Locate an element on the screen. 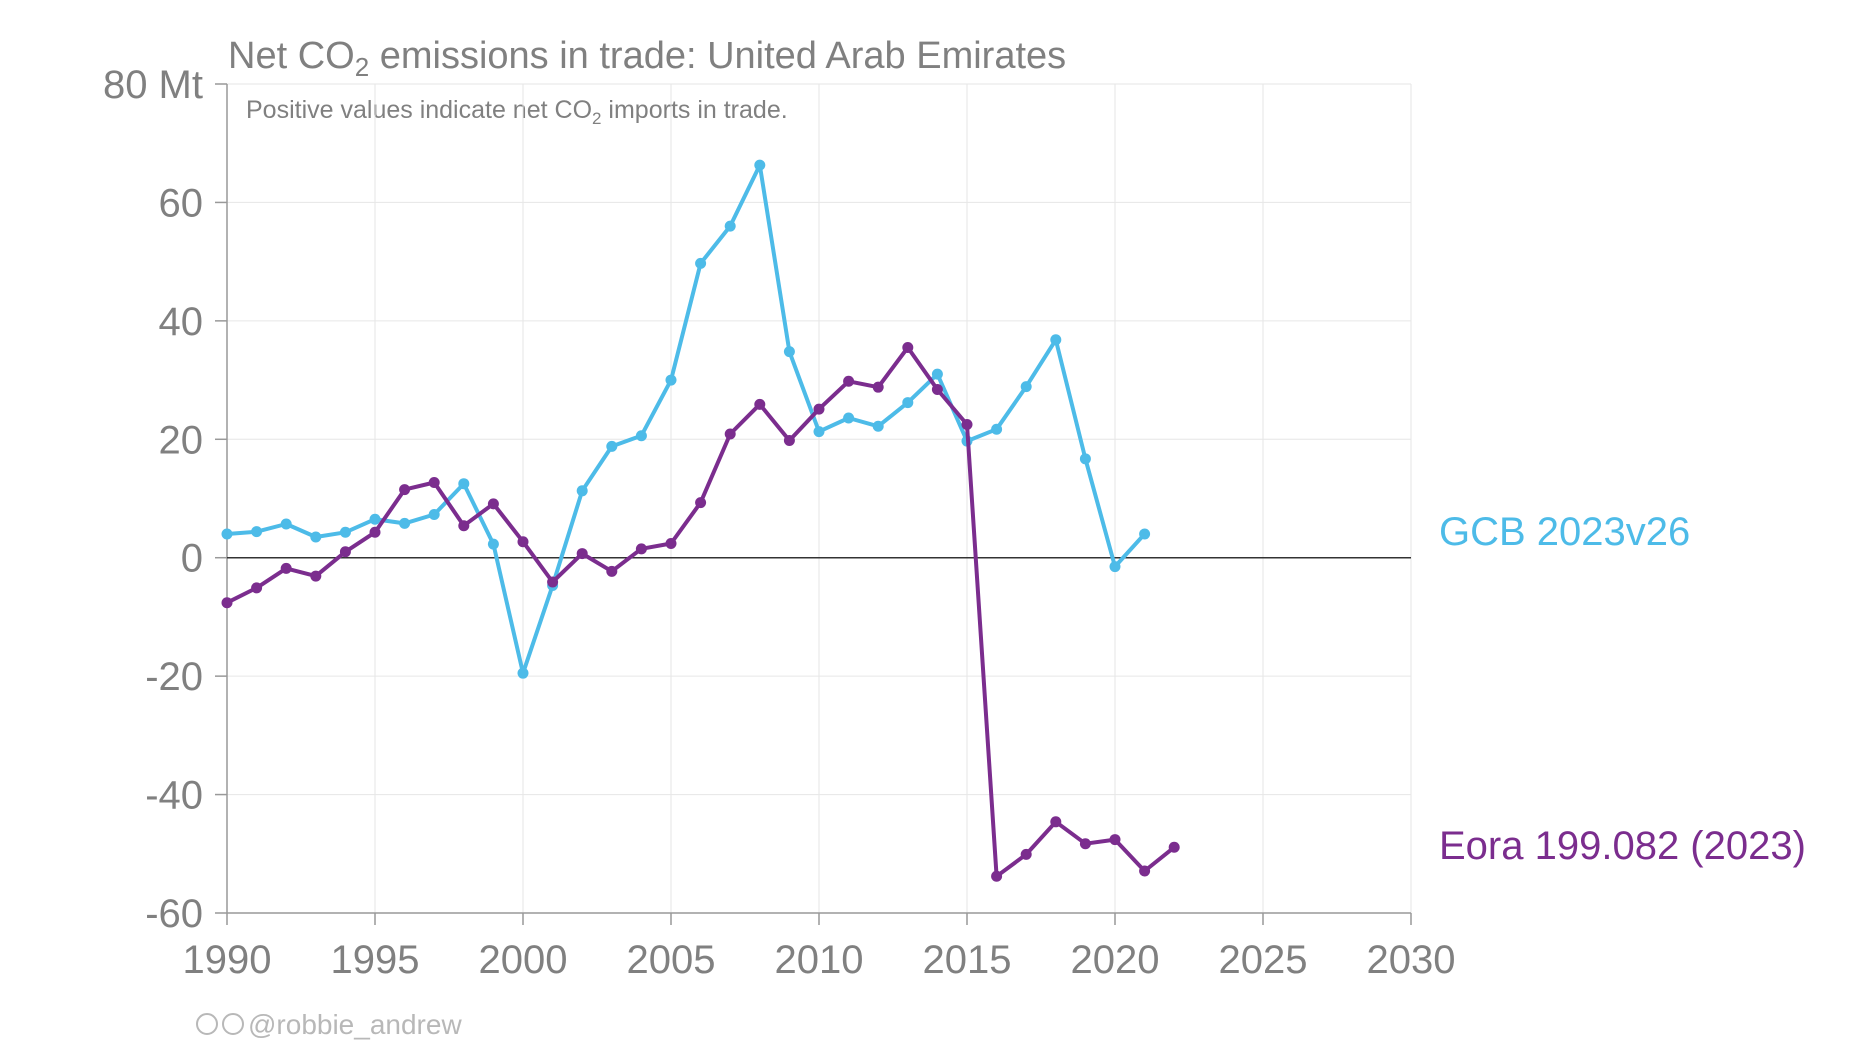 This screenshot has height=1042, width=1852. x-tick-label: 2010 is located at coordinates (819, 960).